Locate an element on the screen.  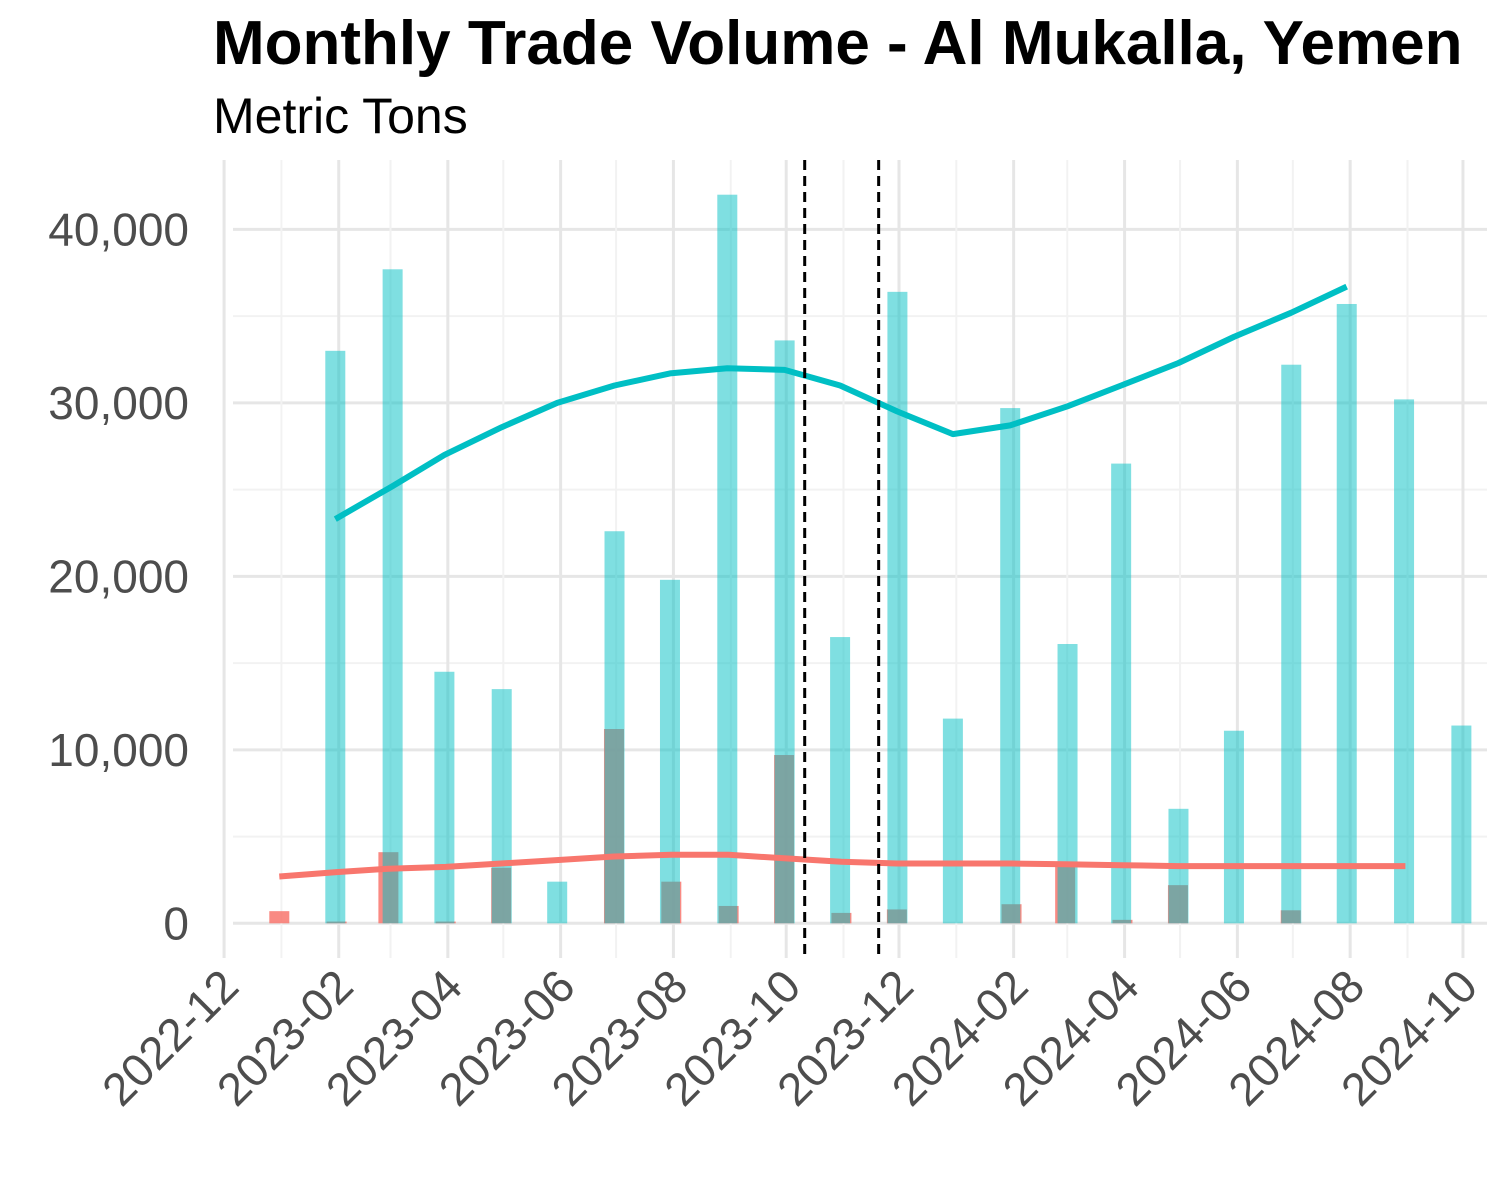
event-markers is located at coordinates (842, 559).